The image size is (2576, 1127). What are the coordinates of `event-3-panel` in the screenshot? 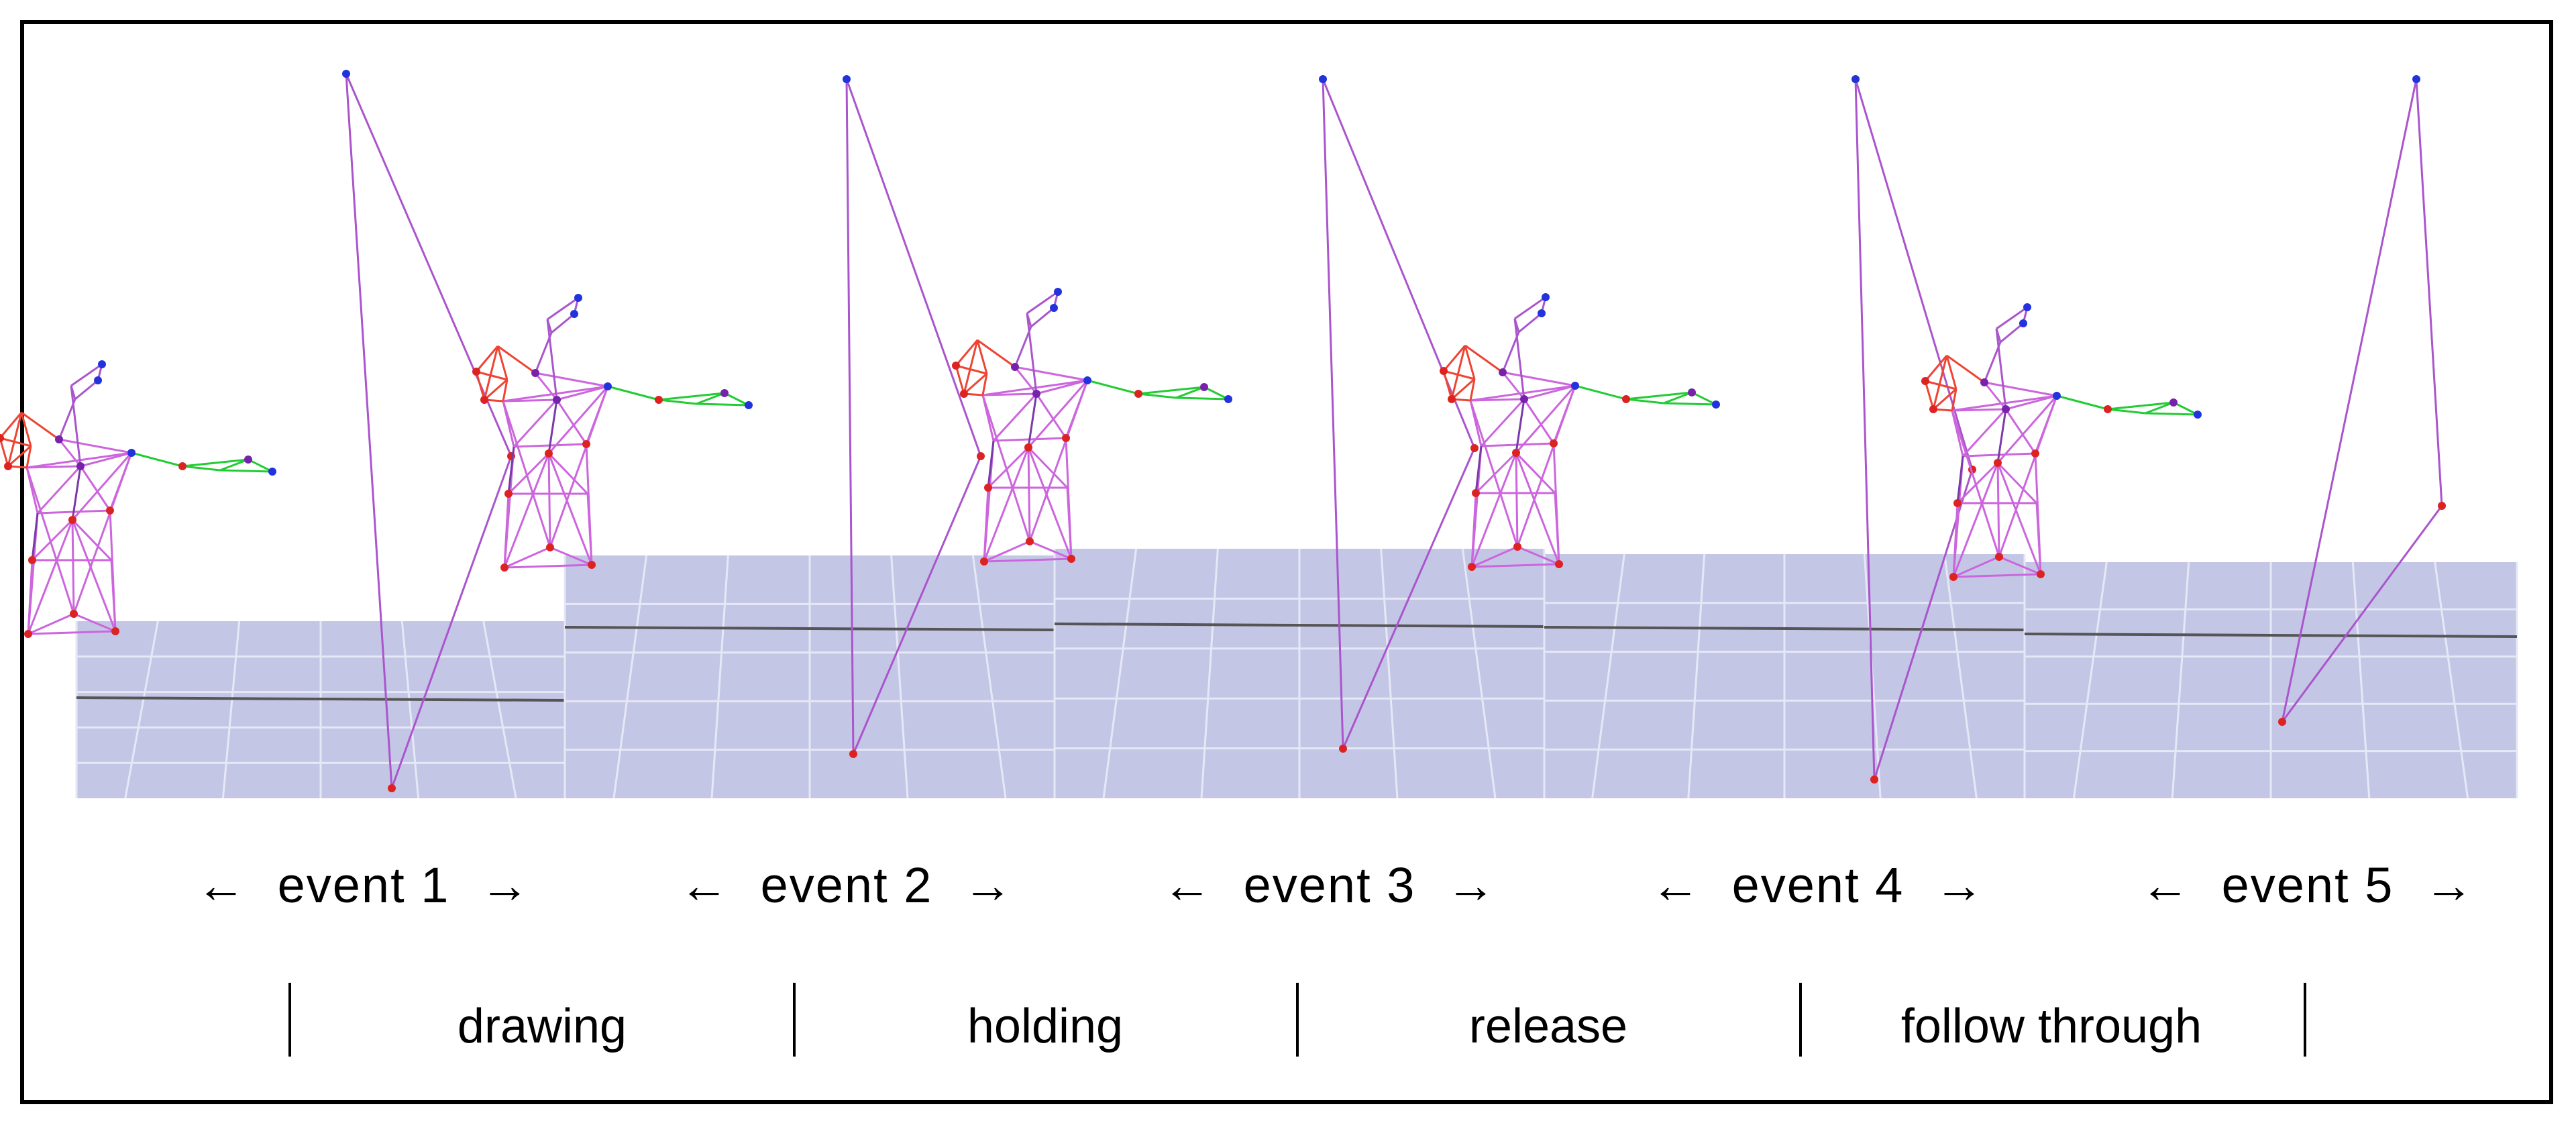 It's located at (1249, 437).